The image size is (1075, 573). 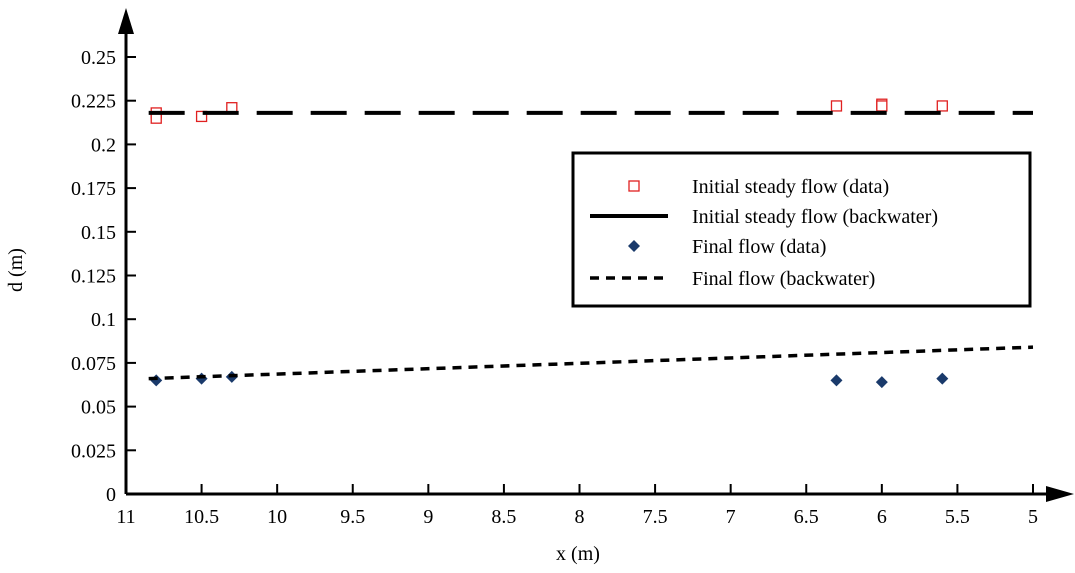 What do you see at coordinates (103, 145) in the screenshot?
I see `y-tick-label: 0.2` at bounding box center [103, 145].